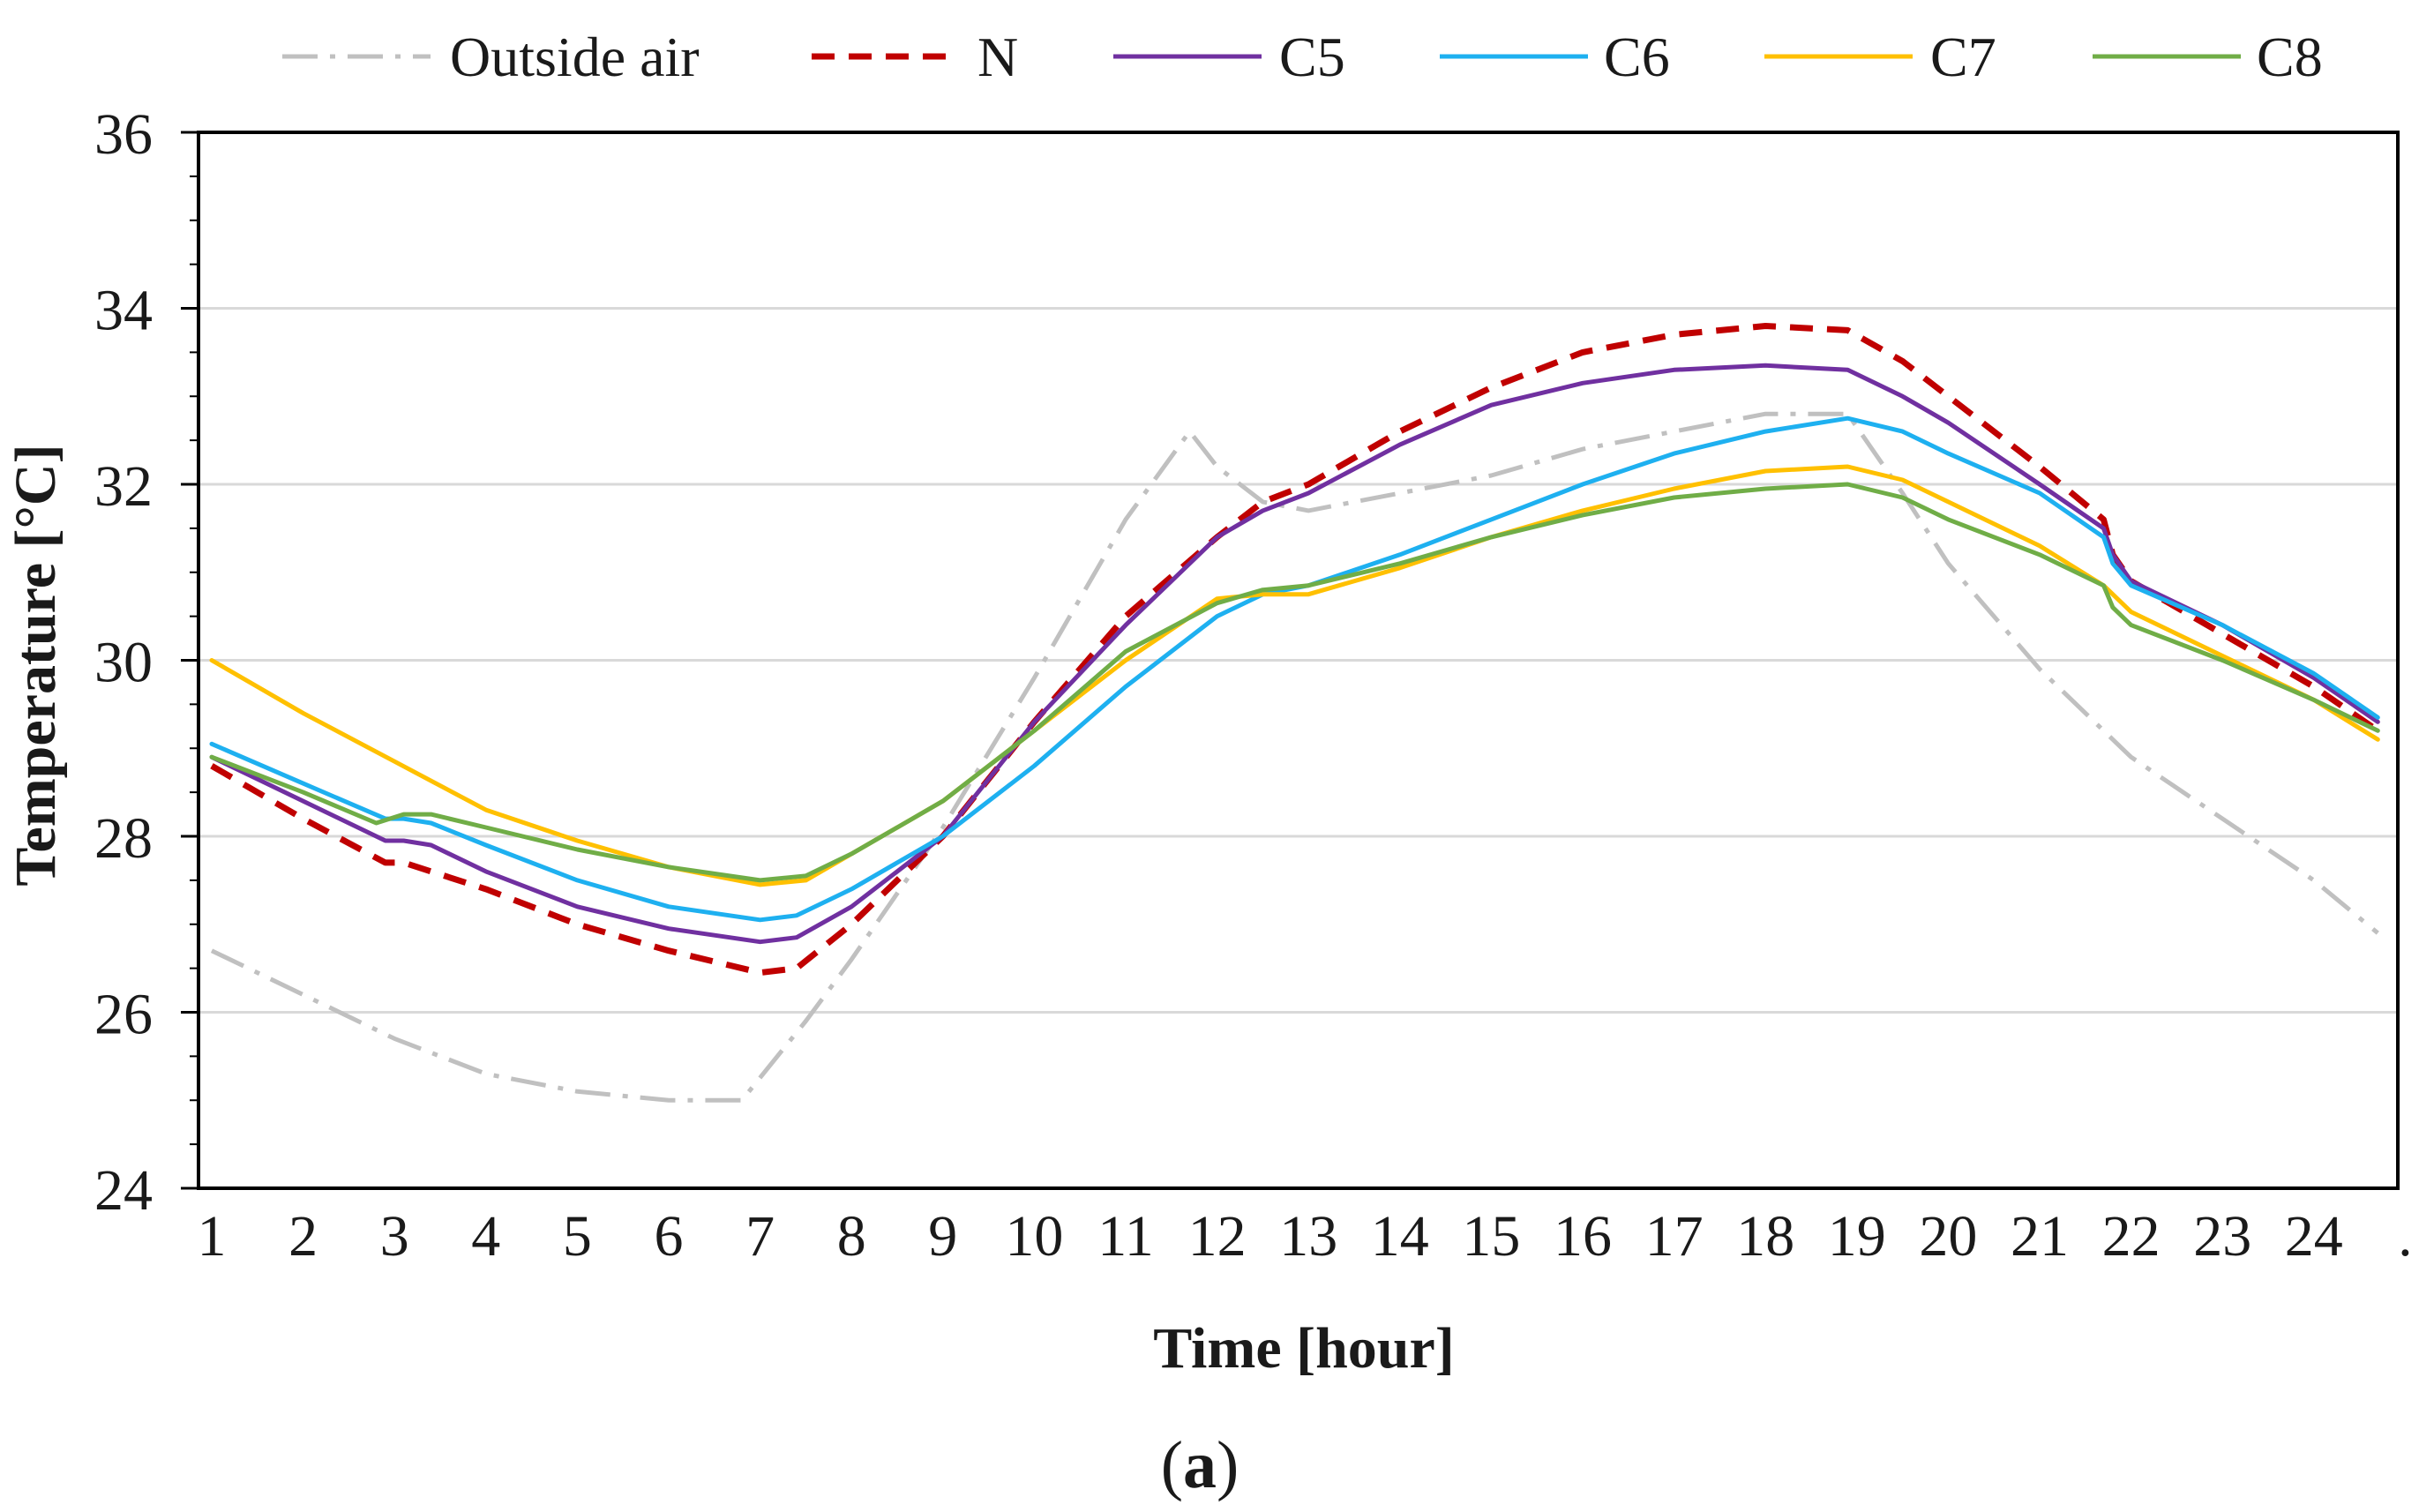  Describe the element at coordinates (2290, 57) in the screenshot. I see `legend-label-c8: C8` at that location.